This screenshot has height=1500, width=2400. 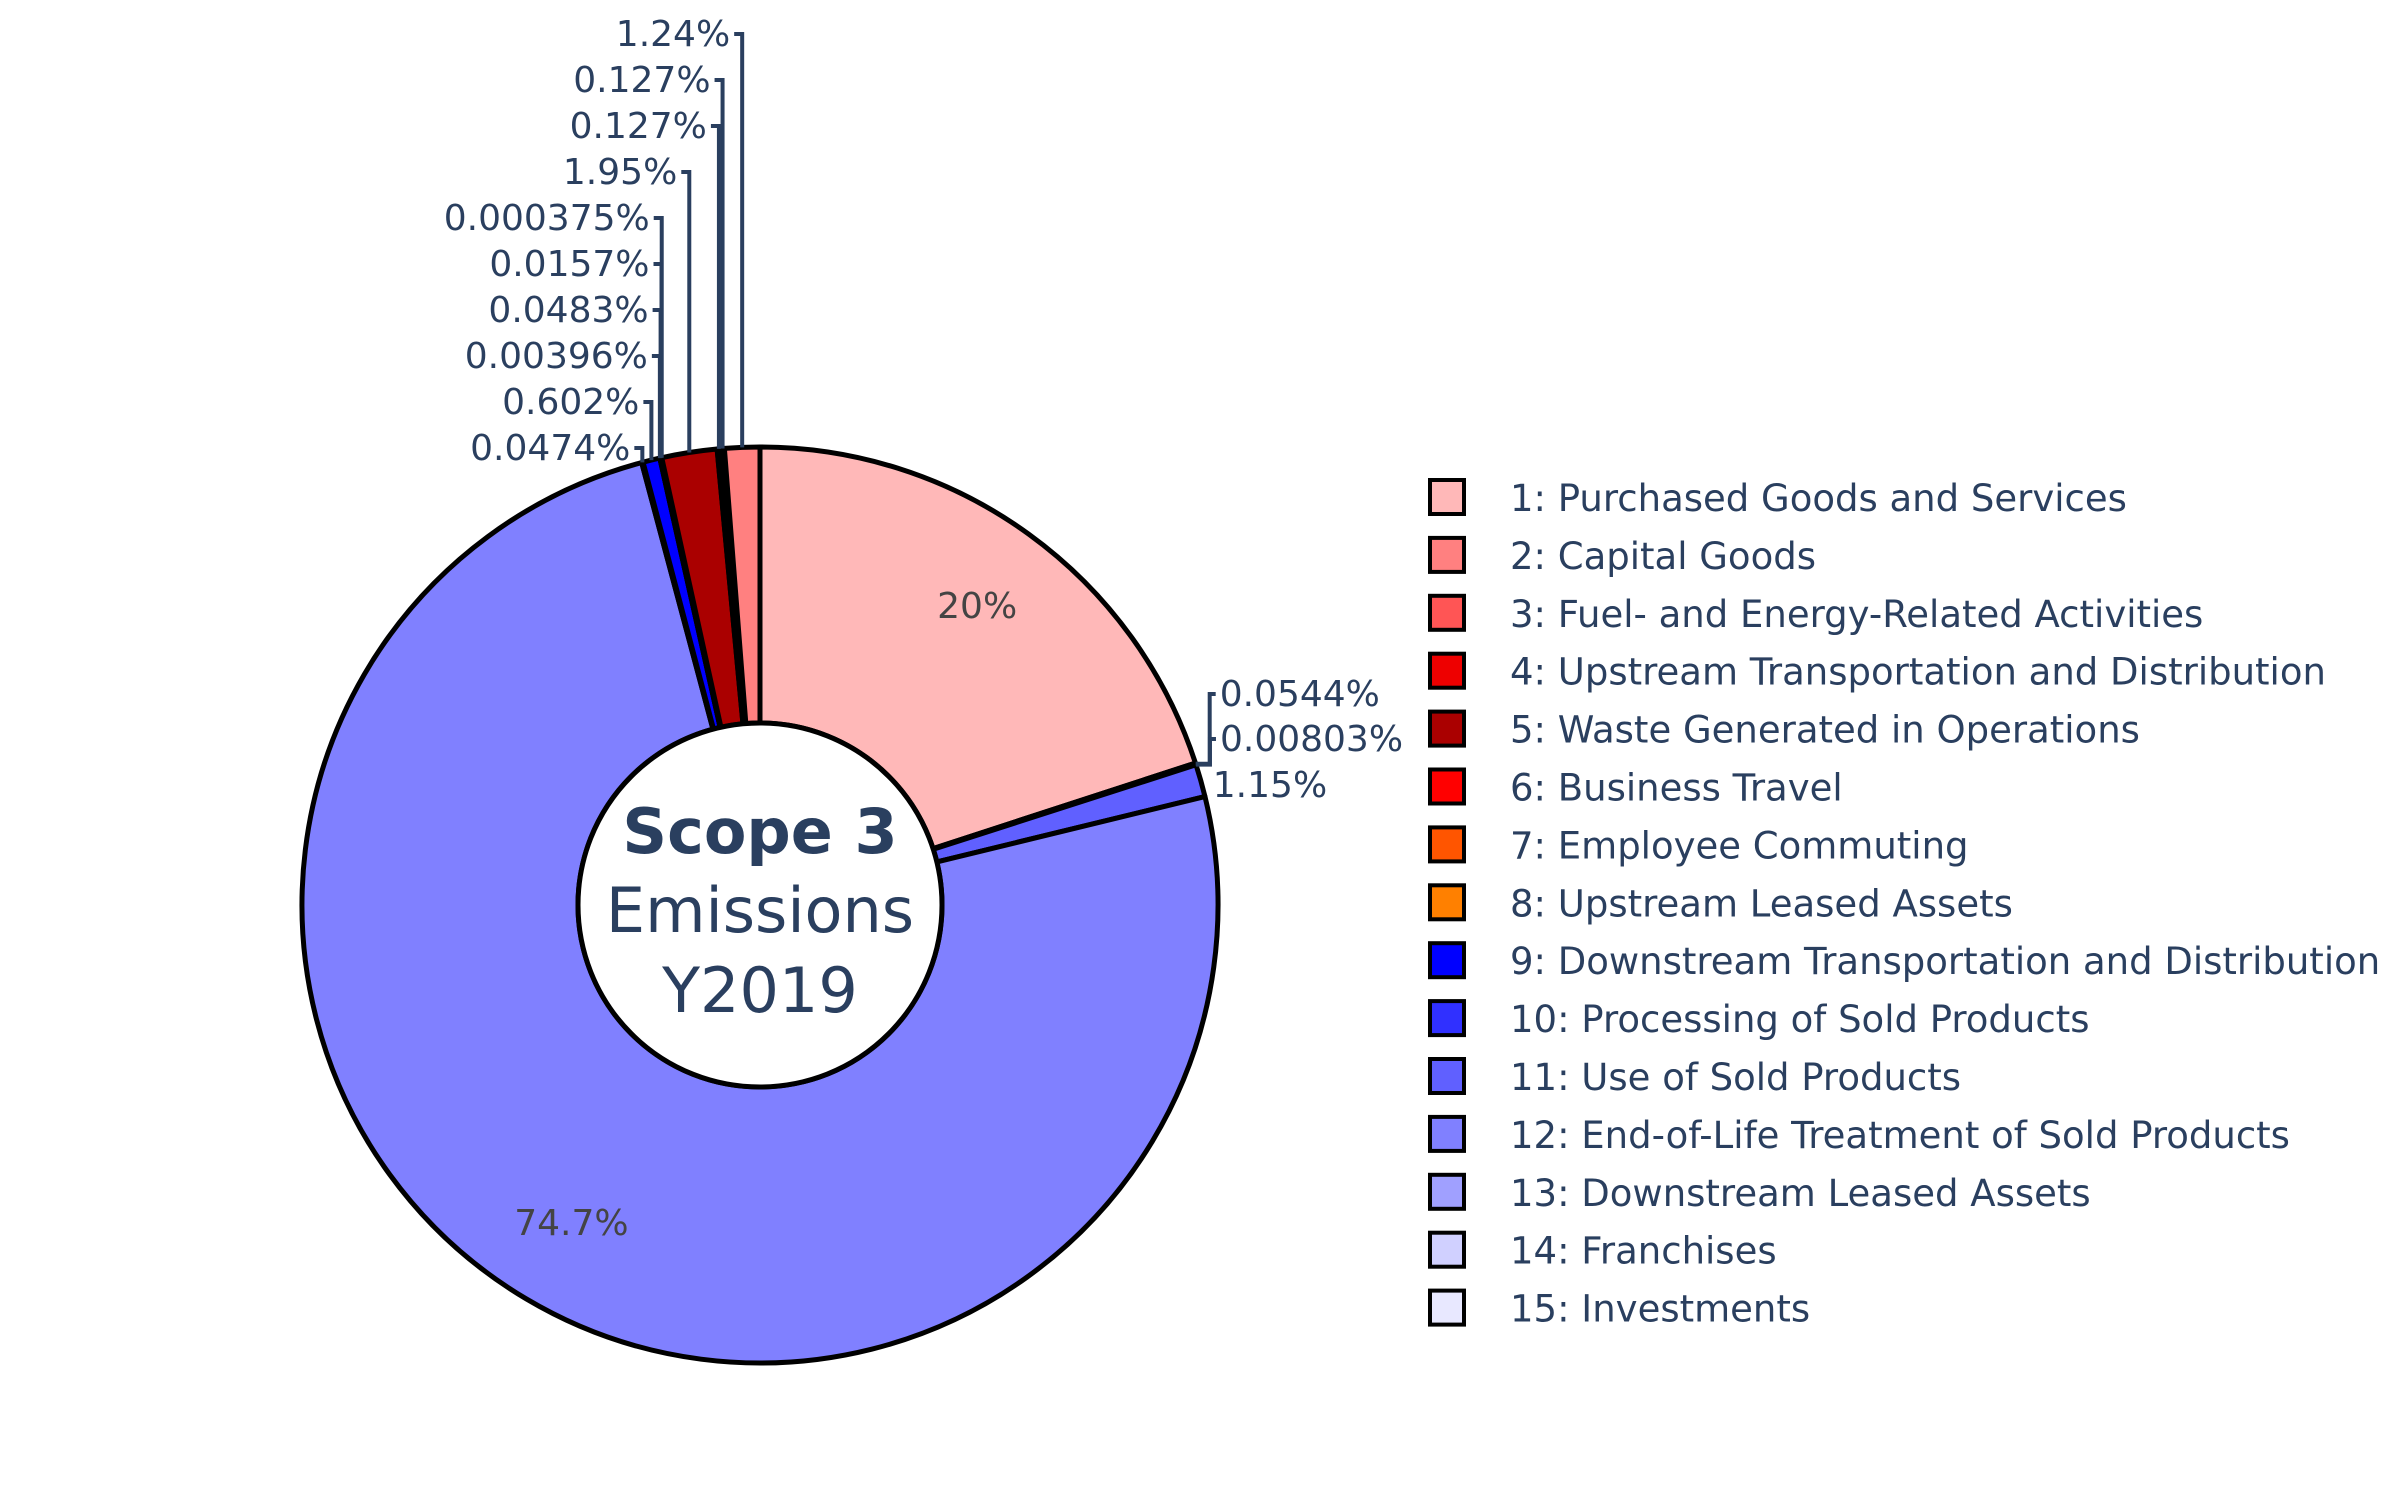 I want to click on legend-item-11-use-of-sold-products: 11: Use of Sold Products, so click(x=1694, y=1077).